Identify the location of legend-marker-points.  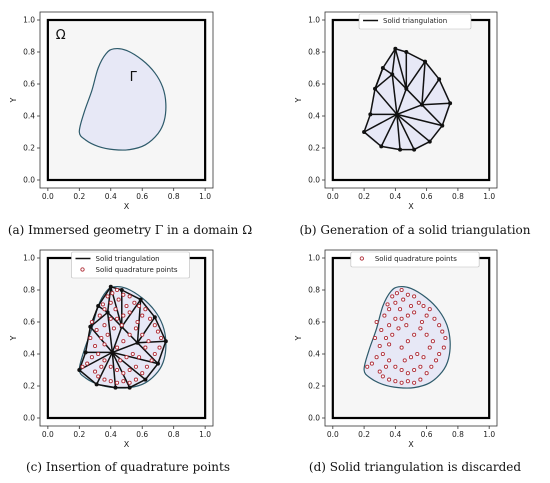
(361, 258).